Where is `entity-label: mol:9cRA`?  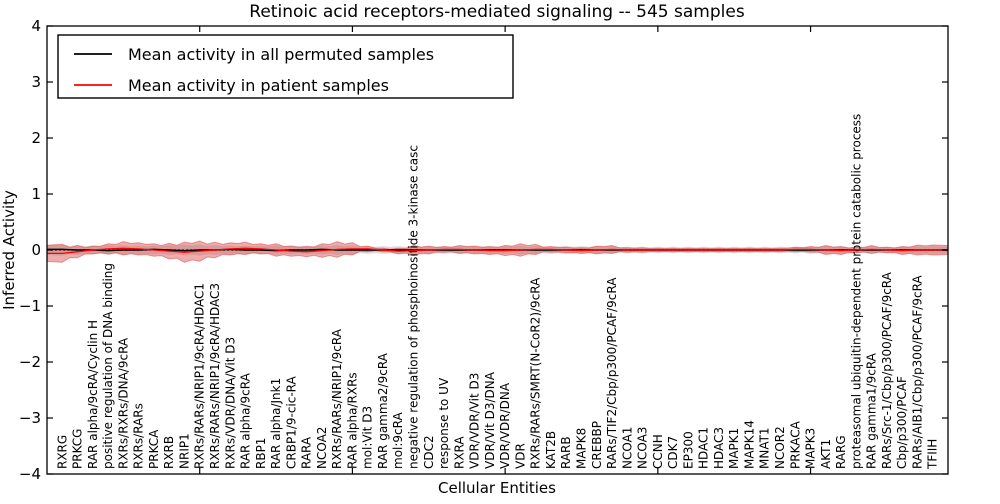
entity-label: mol:9cRA is located at coordinates (398, 440).